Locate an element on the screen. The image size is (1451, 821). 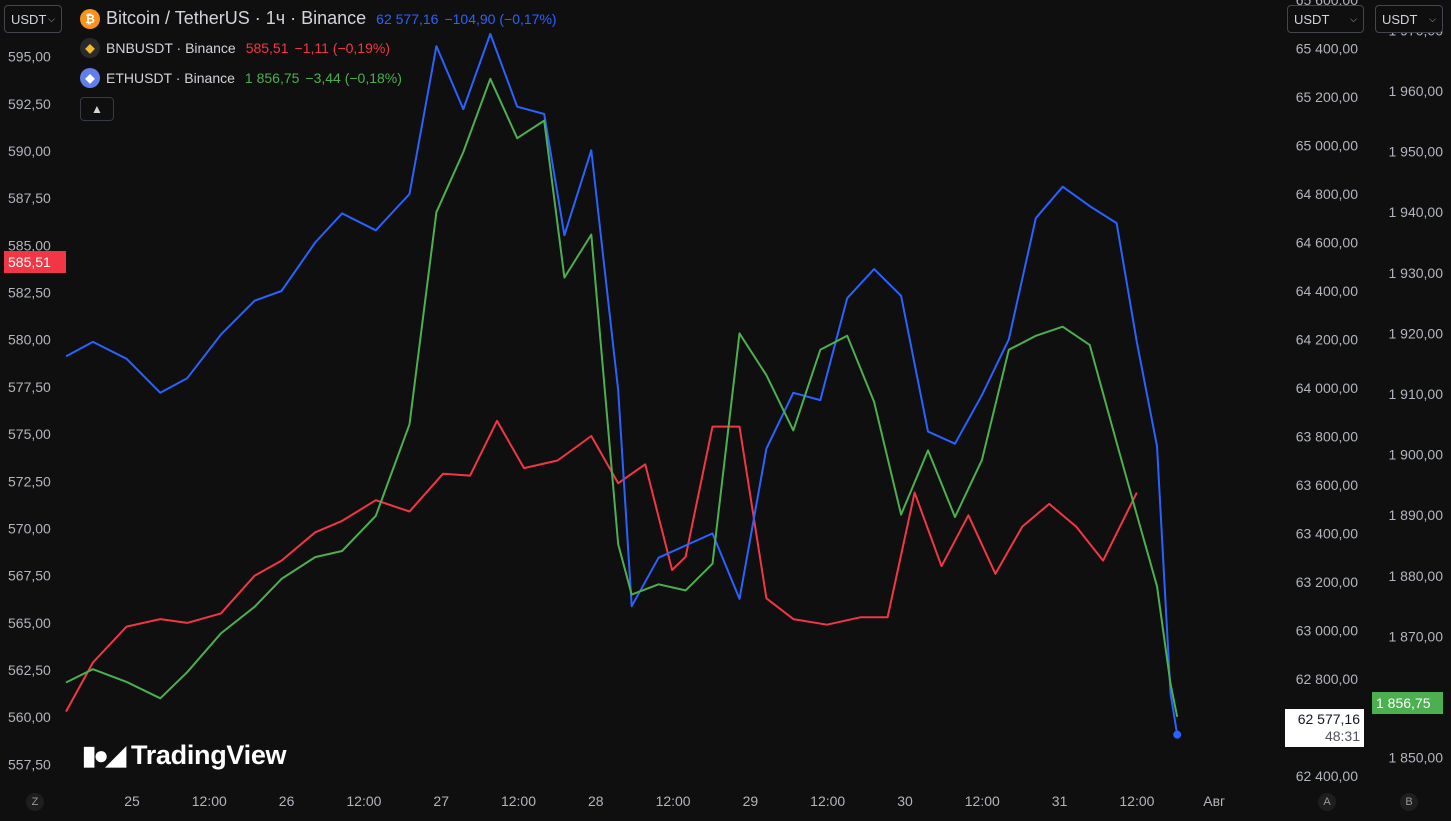
left-axis-tick-label: 585,00 is located at coordinates (29, 245).